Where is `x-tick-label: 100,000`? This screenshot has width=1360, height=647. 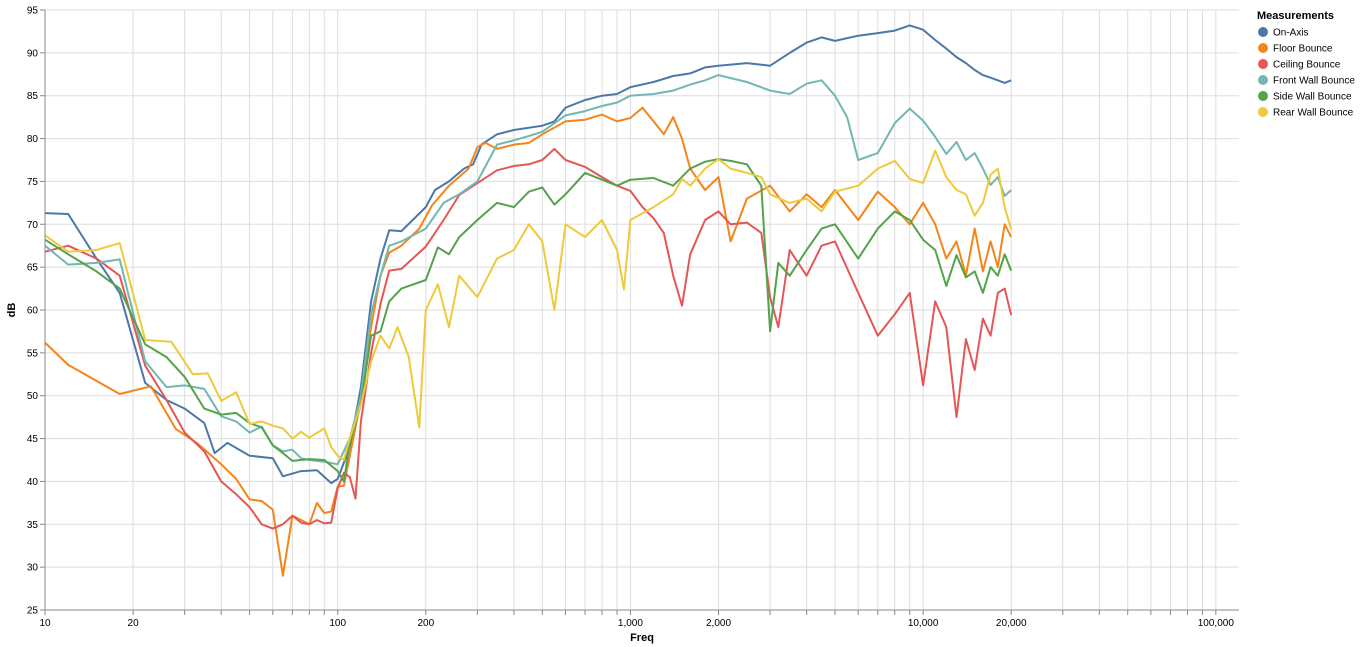
x-tick-label: 100,000 is located at coordinates (1216, 623).